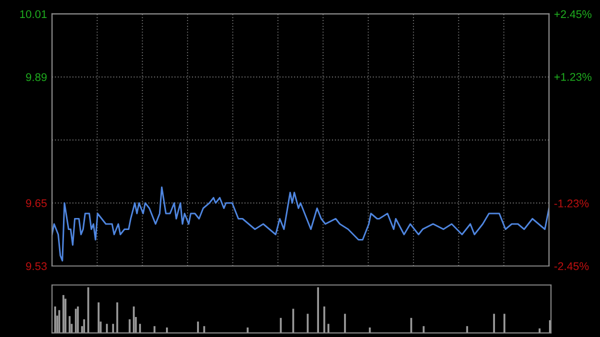 The height and width of the screenshot is (337, 600). Describe the element at coordinates (573, 14) in the screenshot. I see `y2-tick-label: +2.45%` at that location.